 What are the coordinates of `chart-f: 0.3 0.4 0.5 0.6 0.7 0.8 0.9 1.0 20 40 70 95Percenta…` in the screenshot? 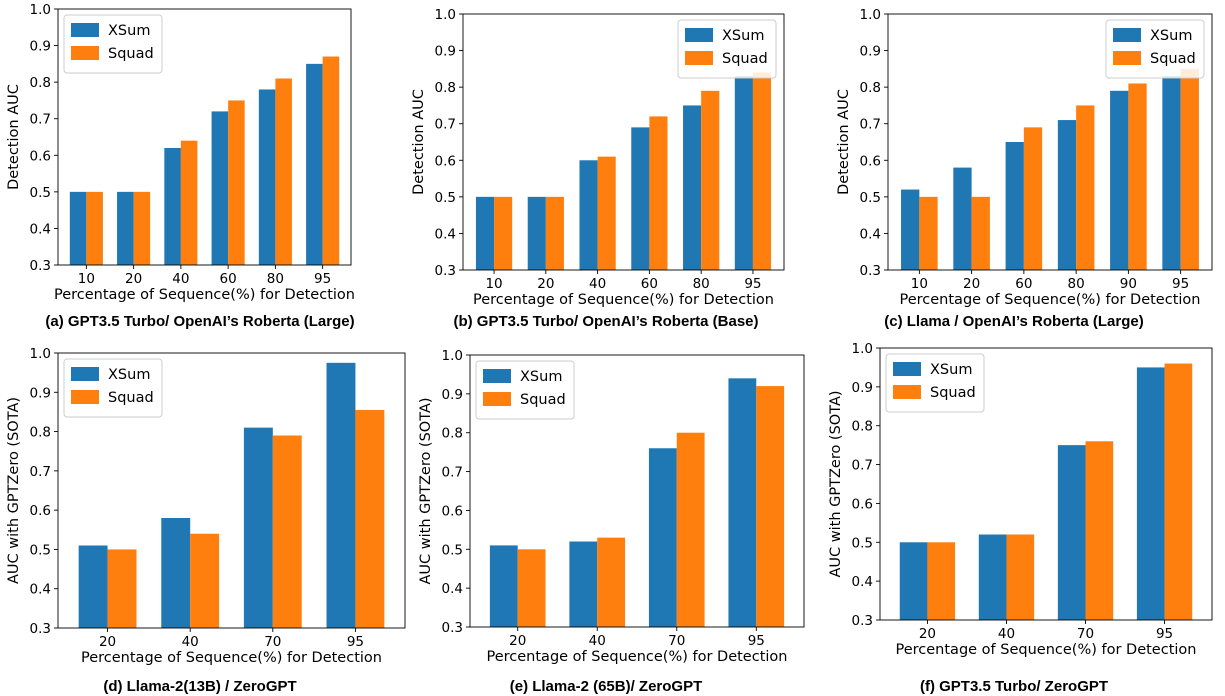 It's located at (1020, 499).